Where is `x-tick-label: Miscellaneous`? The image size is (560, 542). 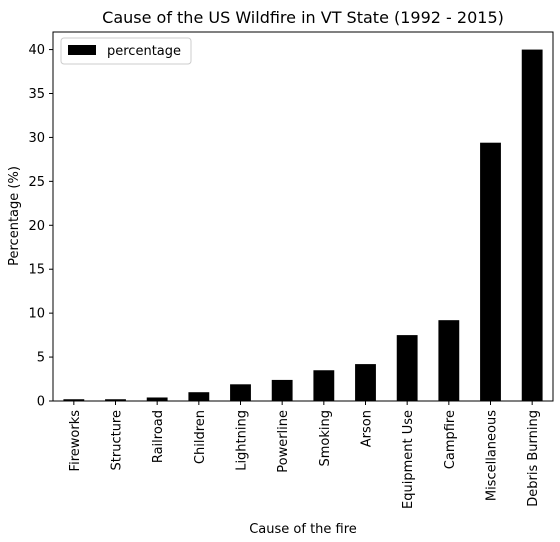 x-tick-label: Miscellaneous is located at coordinates (492, 455).